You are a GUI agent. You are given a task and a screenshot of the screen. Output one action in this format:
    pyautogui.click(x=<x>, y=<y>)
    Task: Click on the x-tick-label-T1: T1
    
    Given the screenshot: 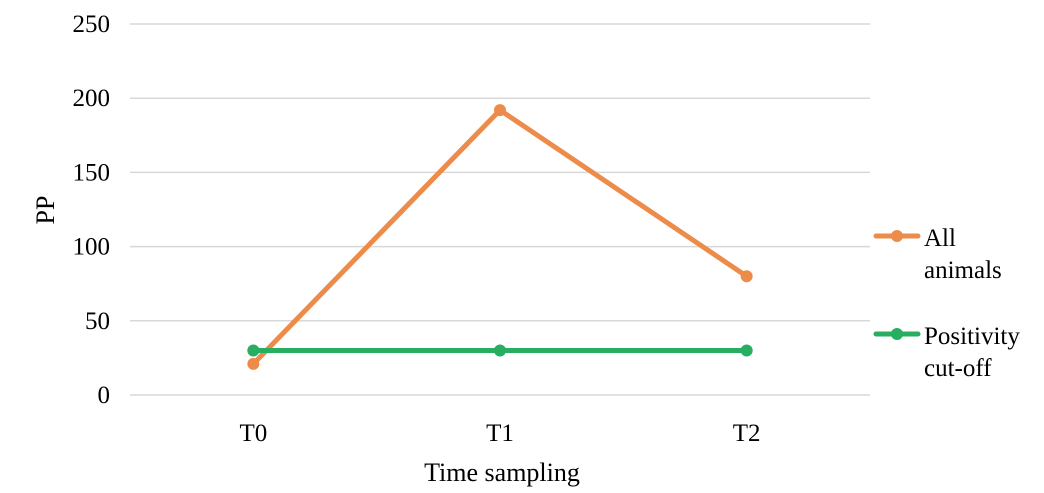 What is the action you would take?
    pyautogui.click(x=500, y=433)
    